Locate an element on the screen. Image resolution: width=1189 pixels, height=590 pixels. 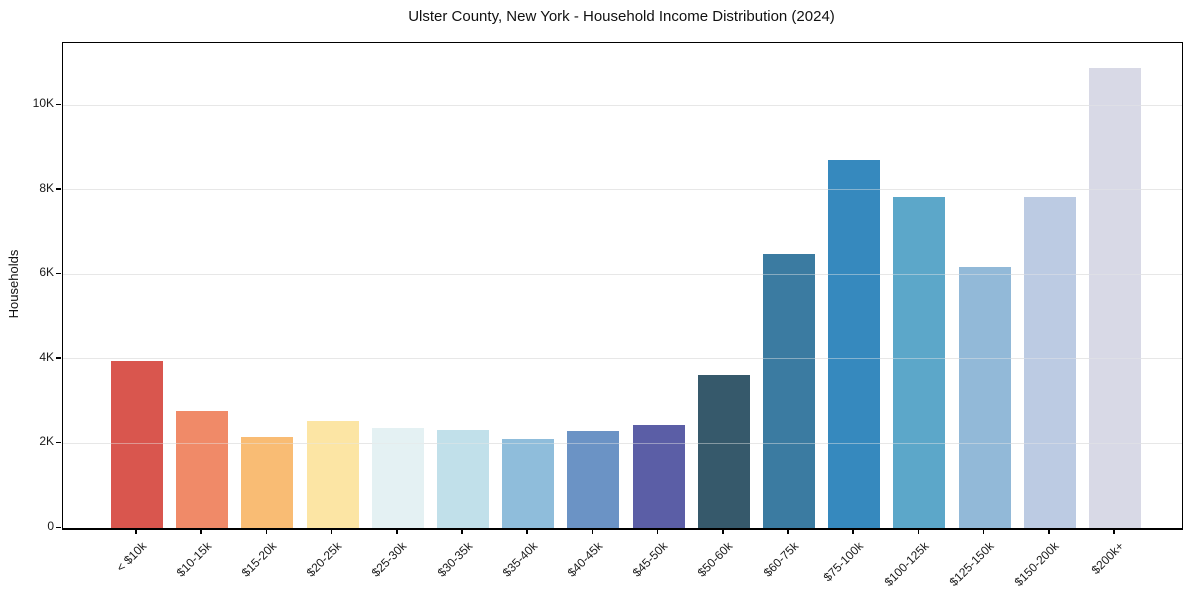
x-axis-tick-label: $30-35k is located at coordinates (454, 559).